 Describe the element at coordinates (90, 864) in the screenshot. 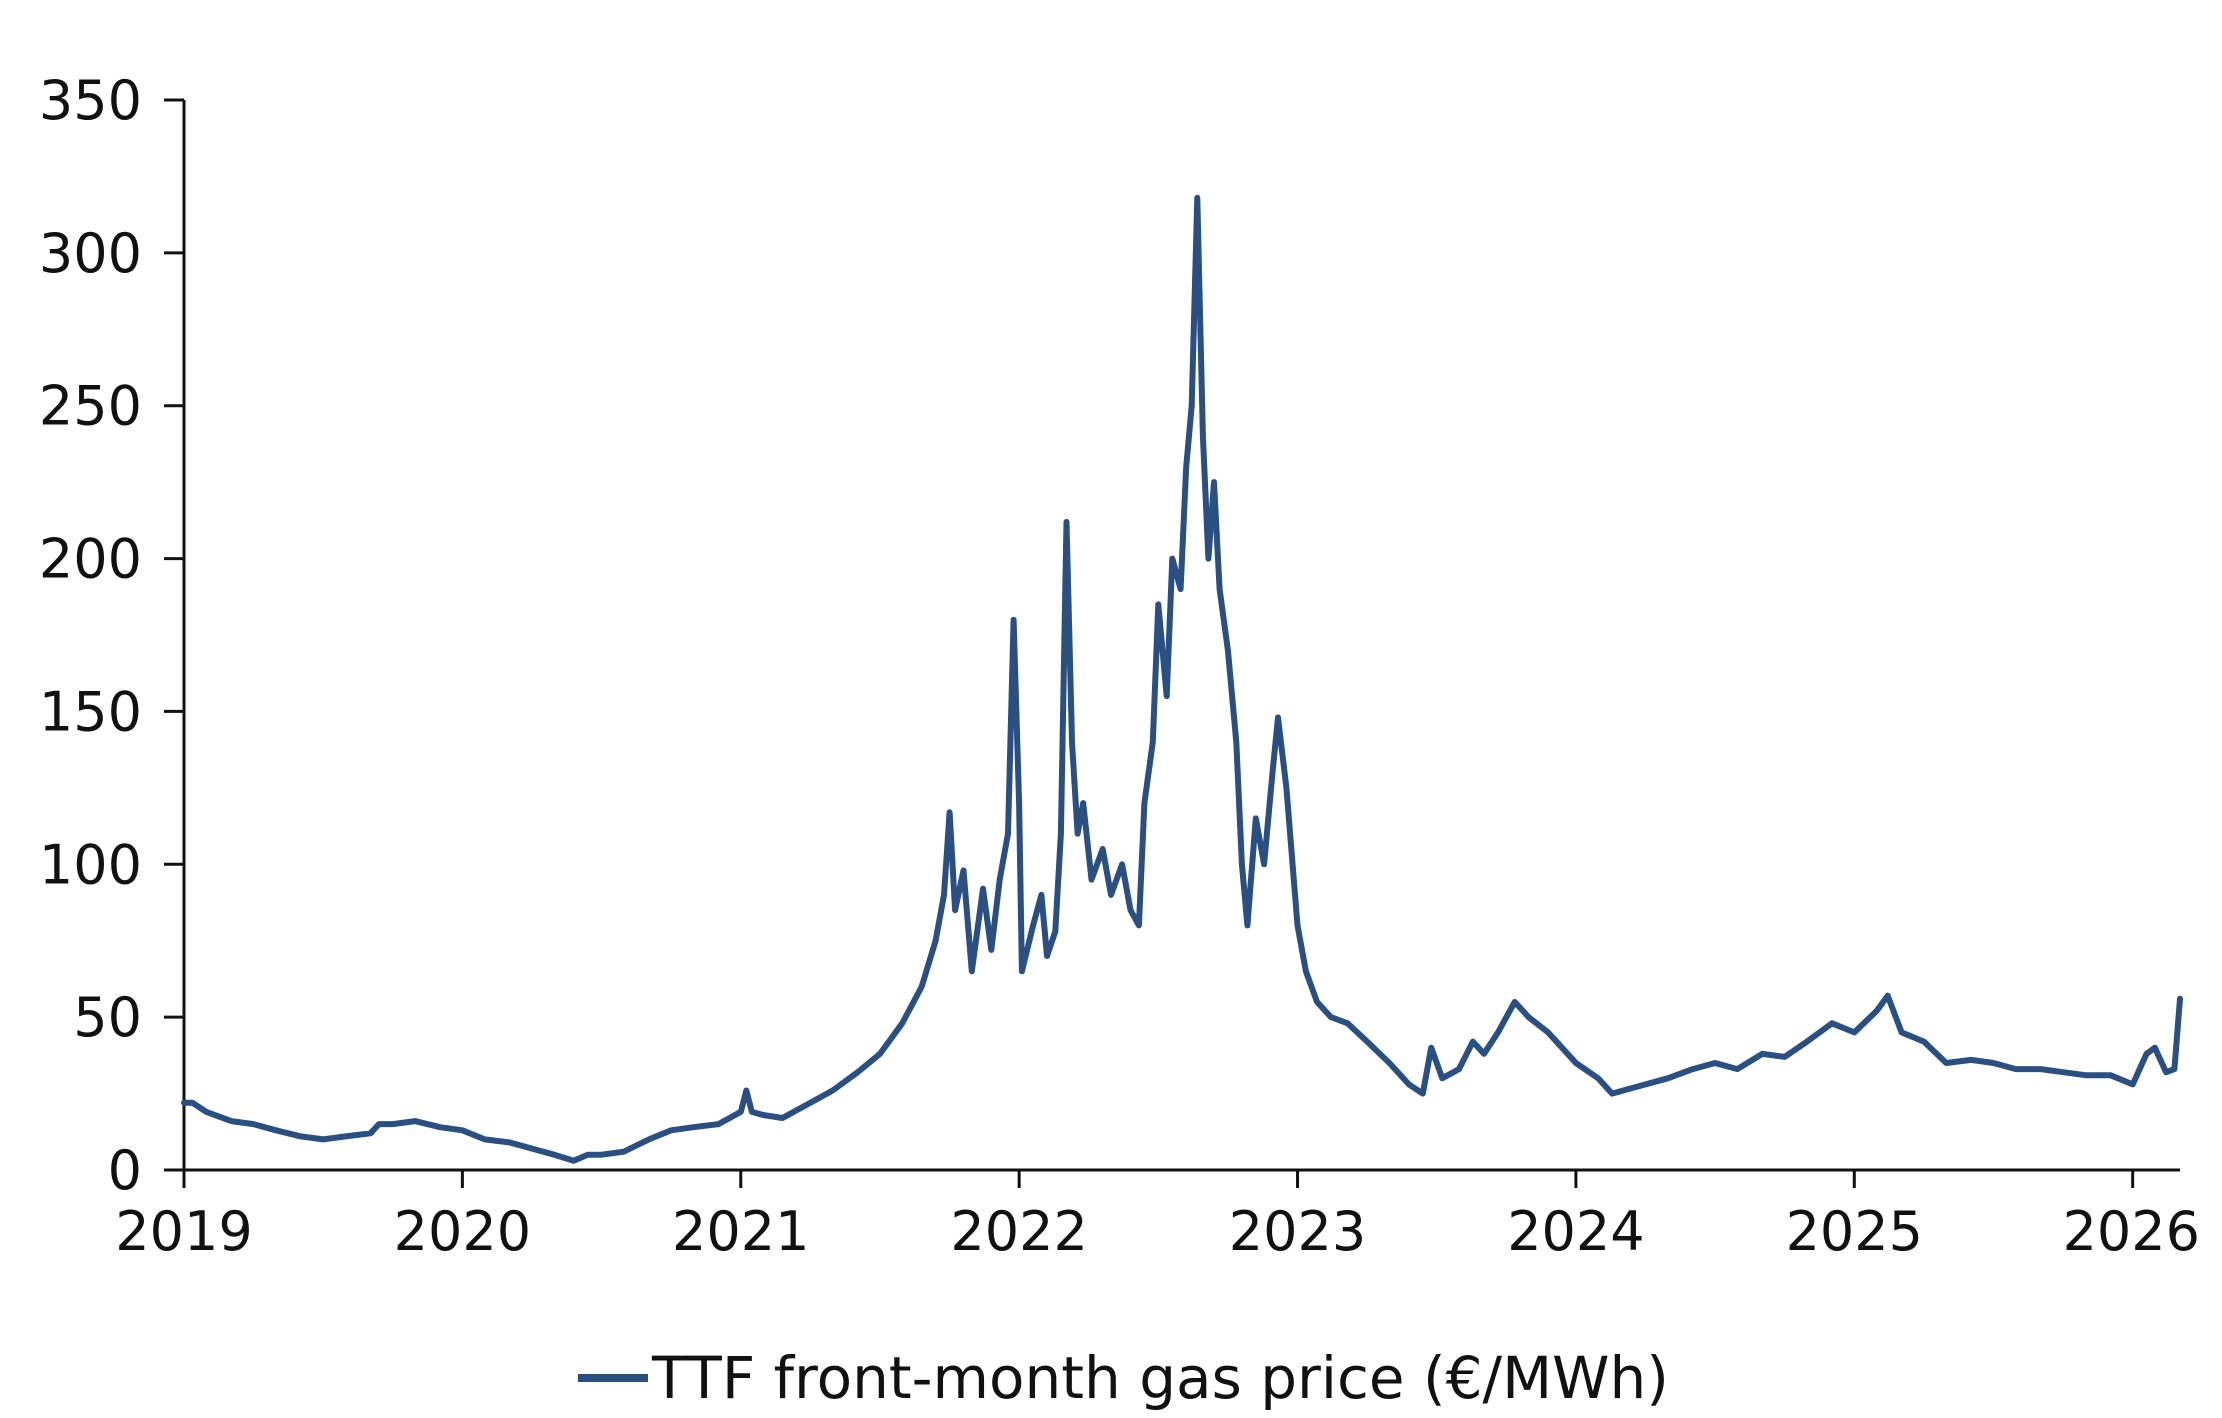

I see `y-tick-label: 100` at that location.